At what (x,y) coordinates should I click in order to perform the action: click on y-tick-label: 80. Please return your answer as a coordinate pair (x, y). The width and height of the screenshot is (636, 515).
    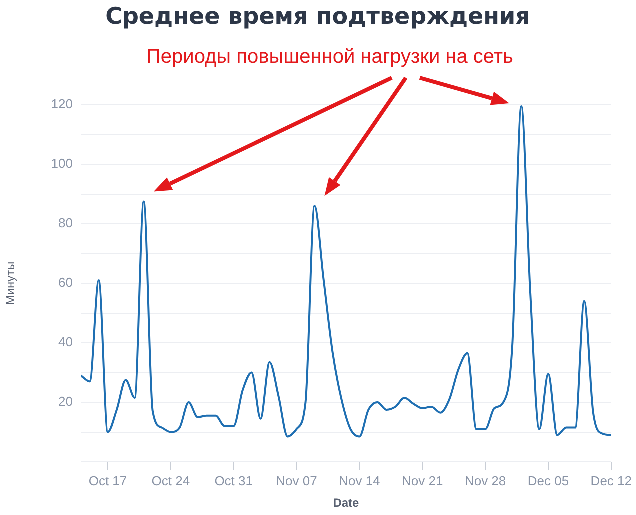
    Looking at the image, I should click on (65, 223).